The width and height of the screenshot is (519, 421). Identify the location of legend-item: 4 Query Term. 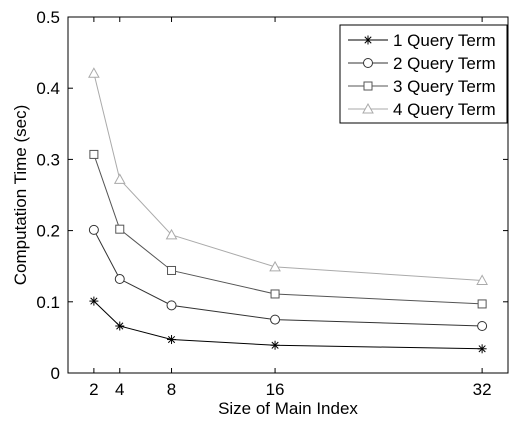
(422, 109).